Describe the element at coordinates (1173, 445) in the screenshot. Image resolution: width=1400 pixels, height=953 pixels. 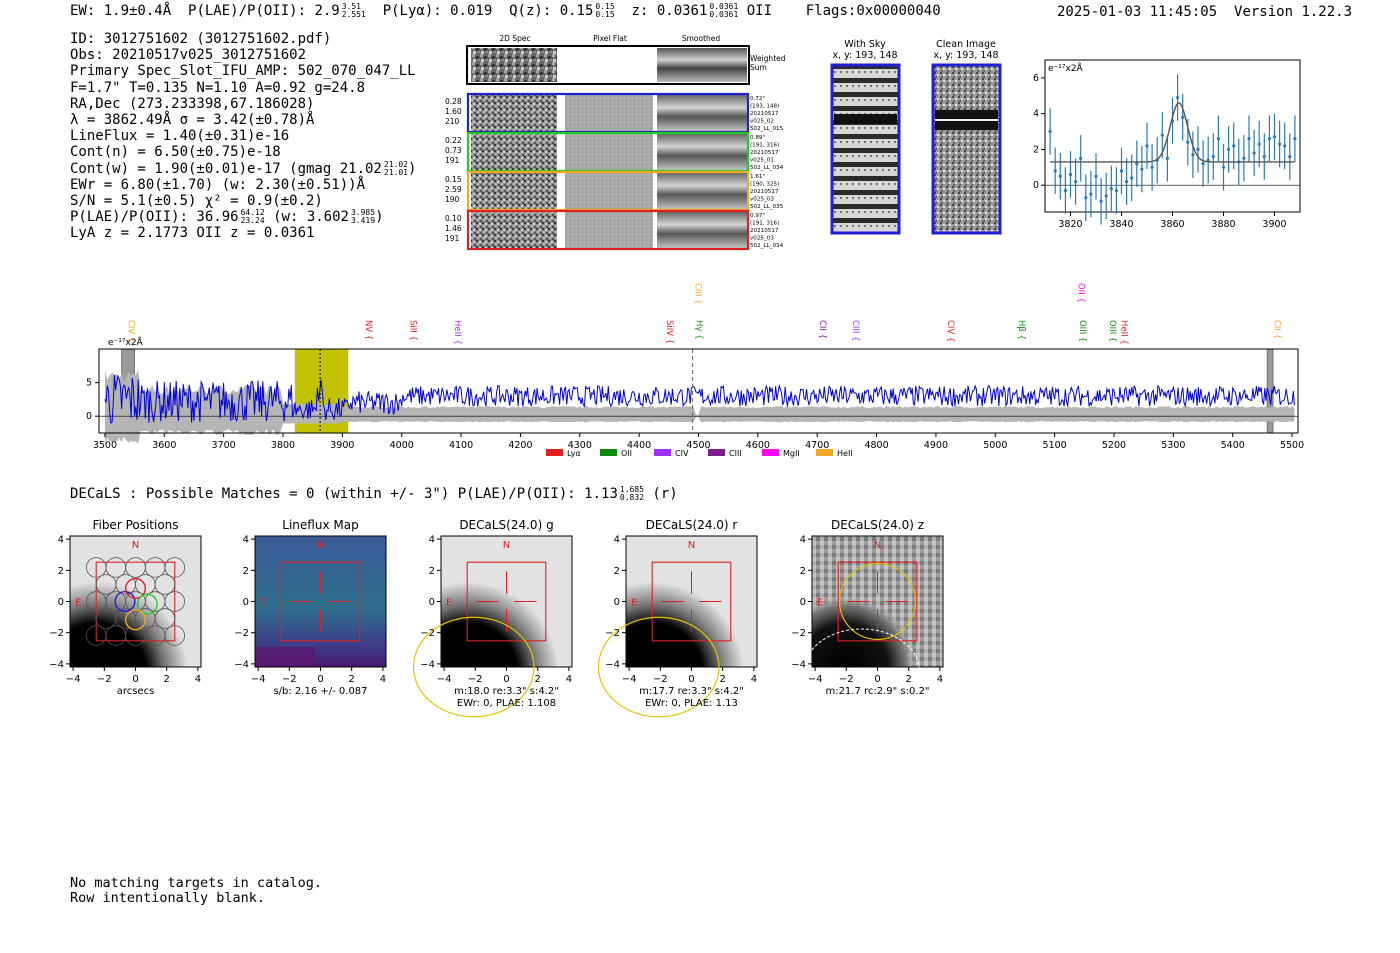
I see `spectrum-xtick-label: 5300` at that location.